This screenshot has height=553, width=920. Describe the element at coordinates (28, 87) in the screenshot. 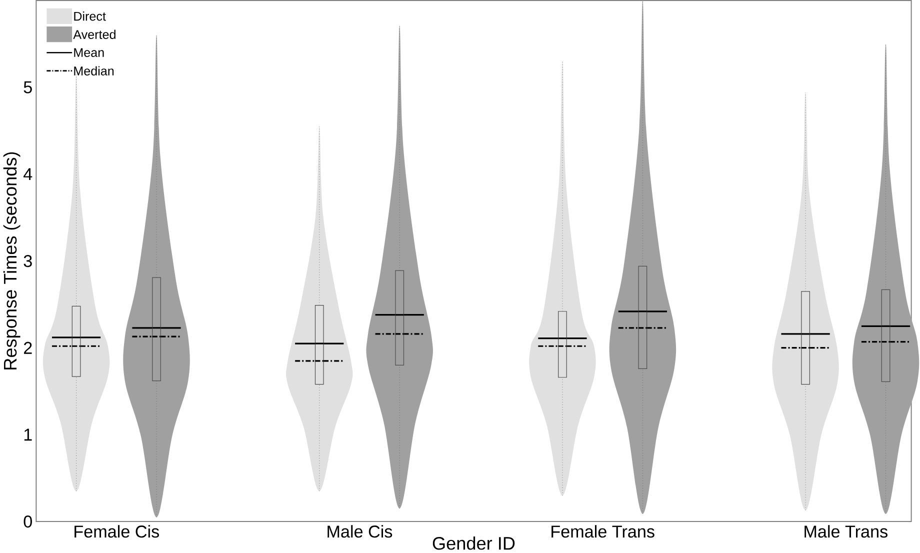

I see `y-tick-label: 5` at that location.